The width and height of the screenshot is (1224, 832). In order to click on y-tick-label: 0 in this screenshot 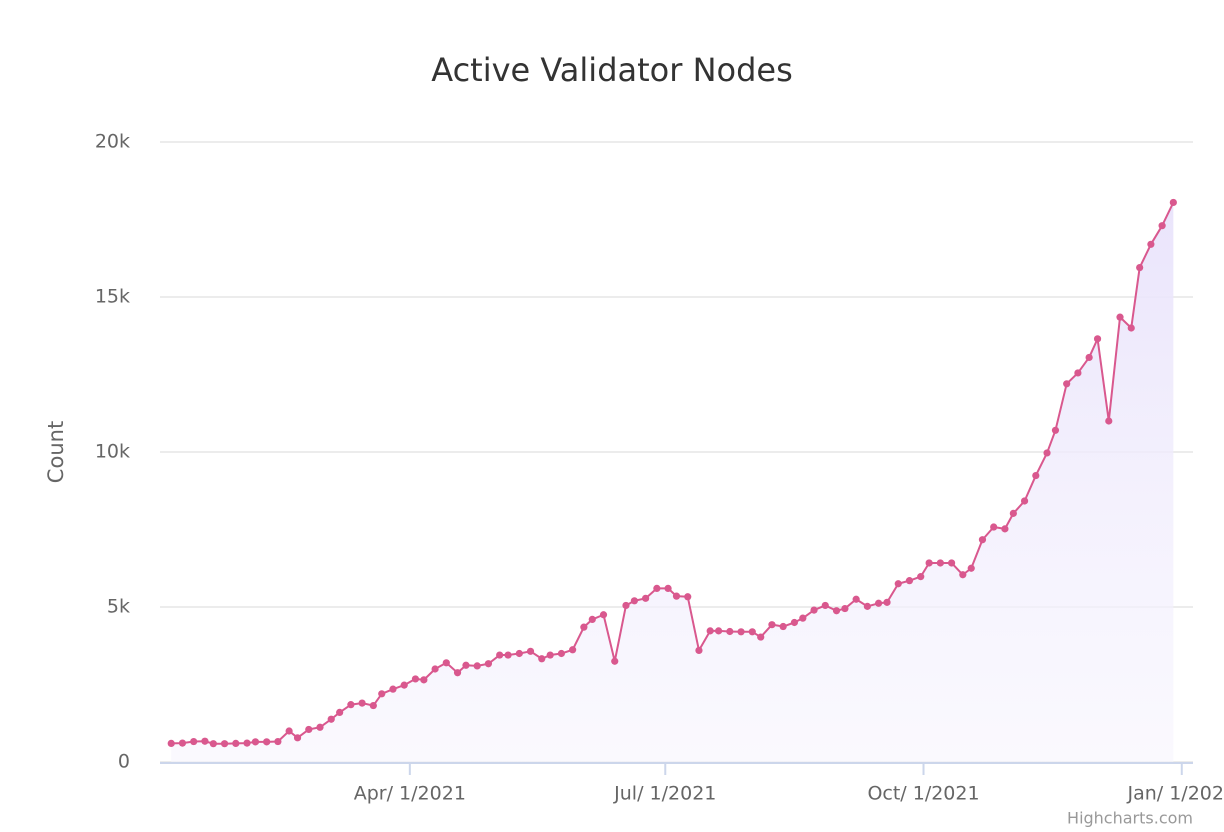, I will do `click(124, 762)`.